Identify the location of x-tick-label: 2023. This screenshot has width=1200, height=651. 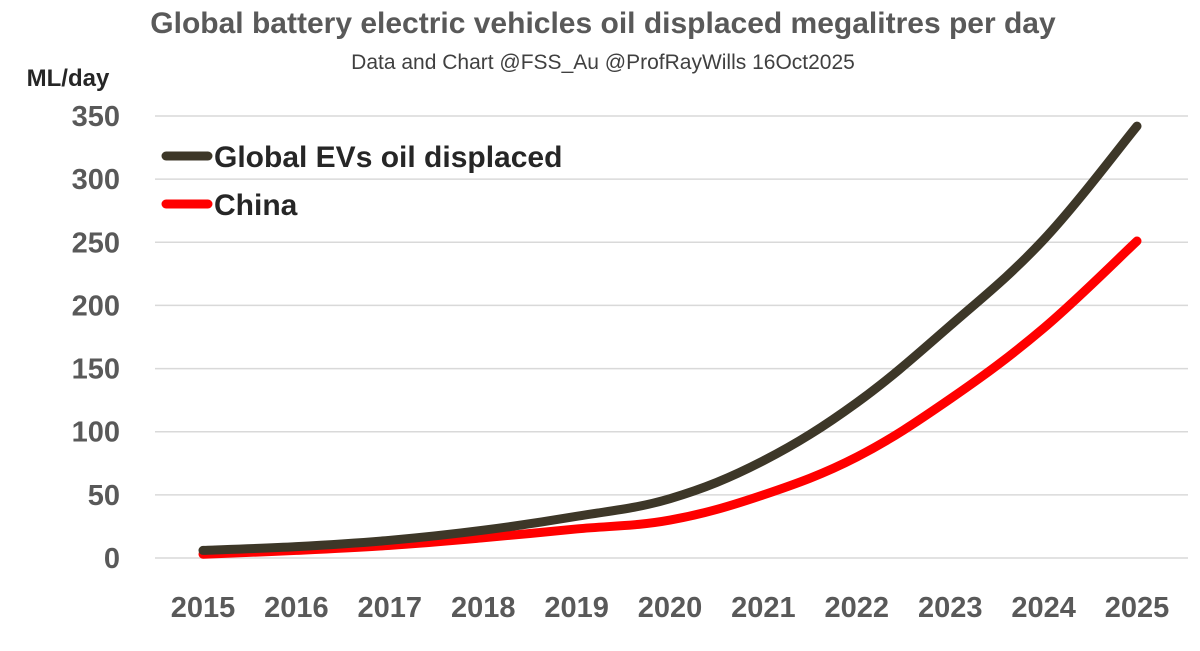
(950, 608).